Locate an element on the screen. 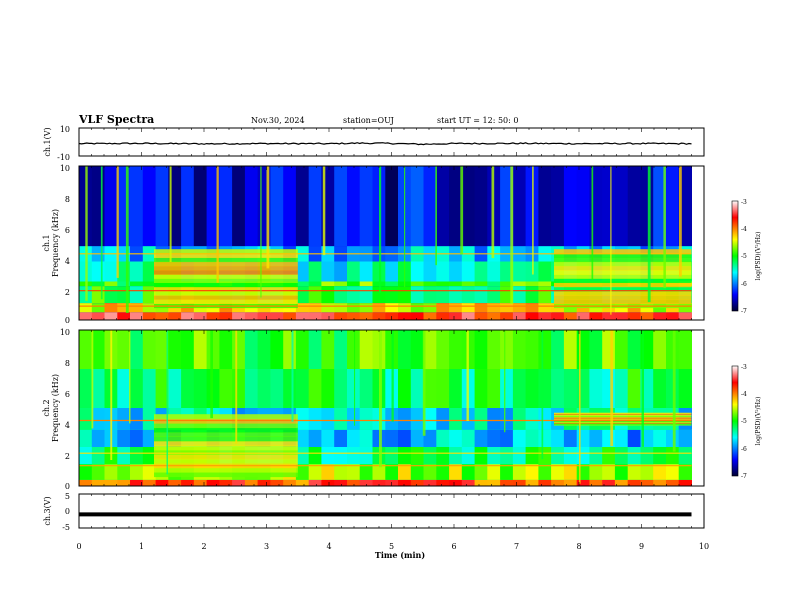 This screenshot has width=792, height=612. ch1-voltage-tick-top: 10 is located at coordinates (65, 129).